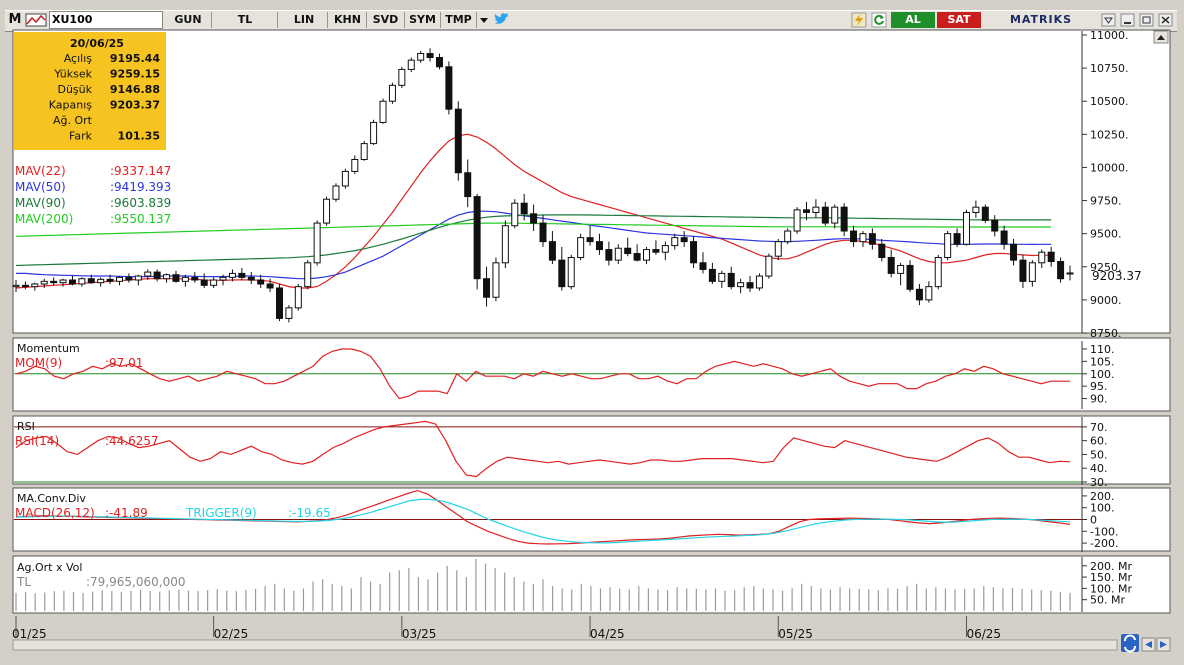  Describe the element at coordinates (1109, 35) in the screenshot. I see `price-tick-label: 11000.` at that location.